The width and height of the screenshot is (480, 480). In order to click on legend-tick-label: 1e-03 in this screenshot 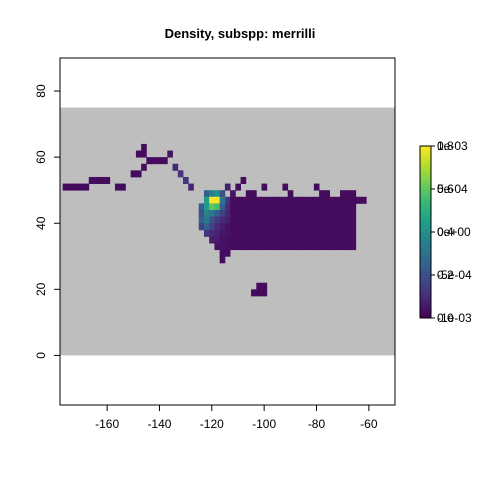, I will do `click(452, 146)`.